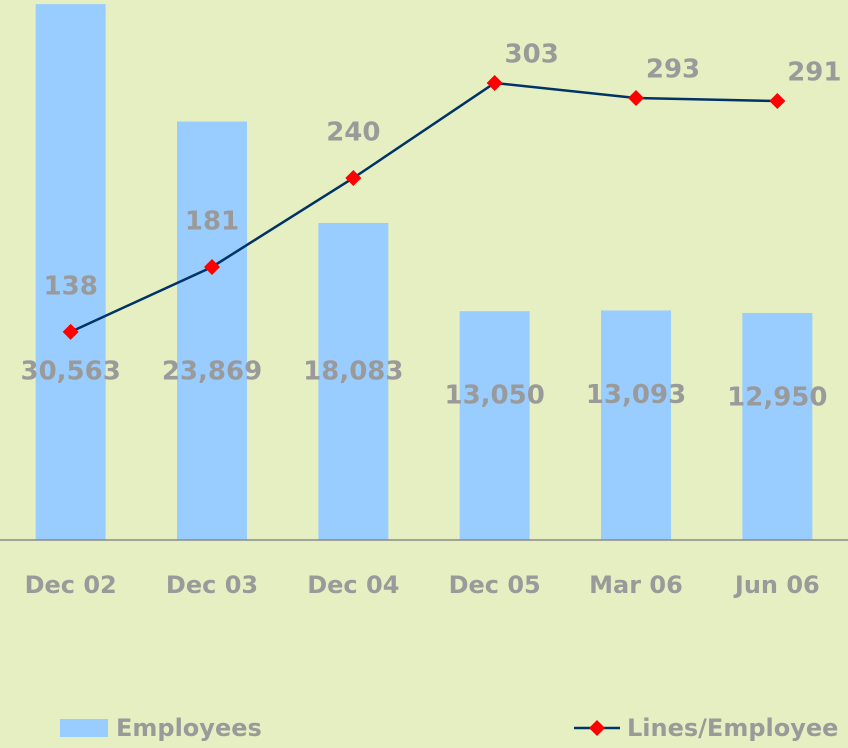 This screenshot has height=748, width=848. Describe the element at coordinates (71, 286) in the screenshot. I see `line-value-label: 138` at that location.